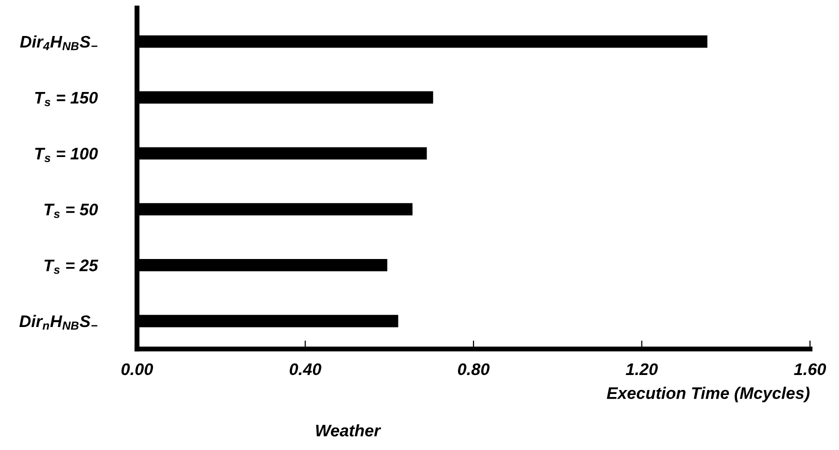  Describe the element at coordinates (349, 430) in the screenshot. I see `text: Weather` at that location.